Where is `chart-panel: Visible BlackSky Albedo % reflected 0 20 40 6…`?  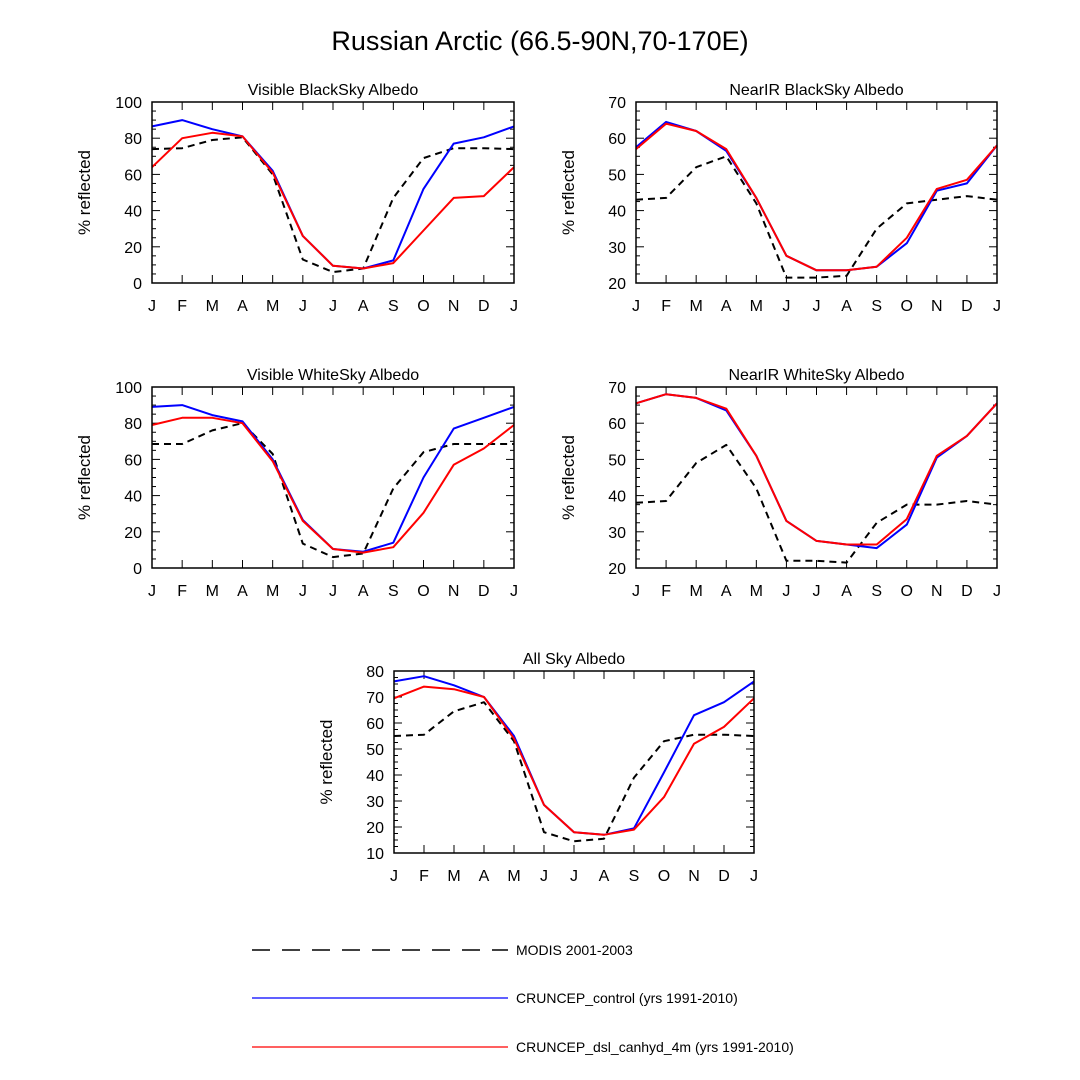
chart-panel: Visible BlackSky Albedo % reflected 0 20 40 6… is located at coordinates (296, 198).